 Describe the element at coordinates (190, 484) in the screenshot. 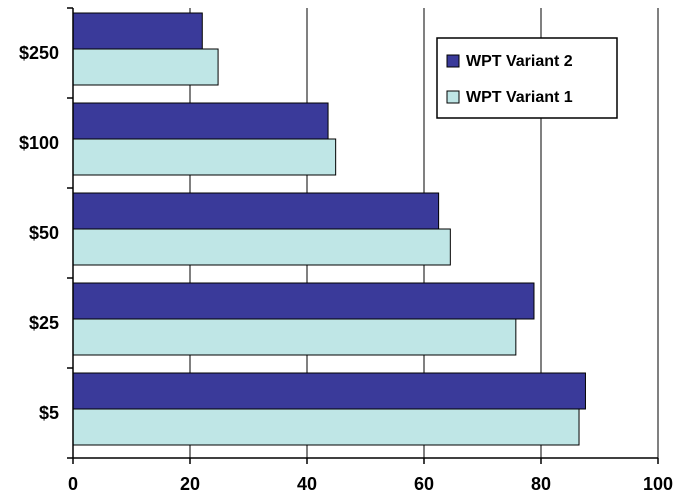

I see `x-tick-label-20: 20` at that location.